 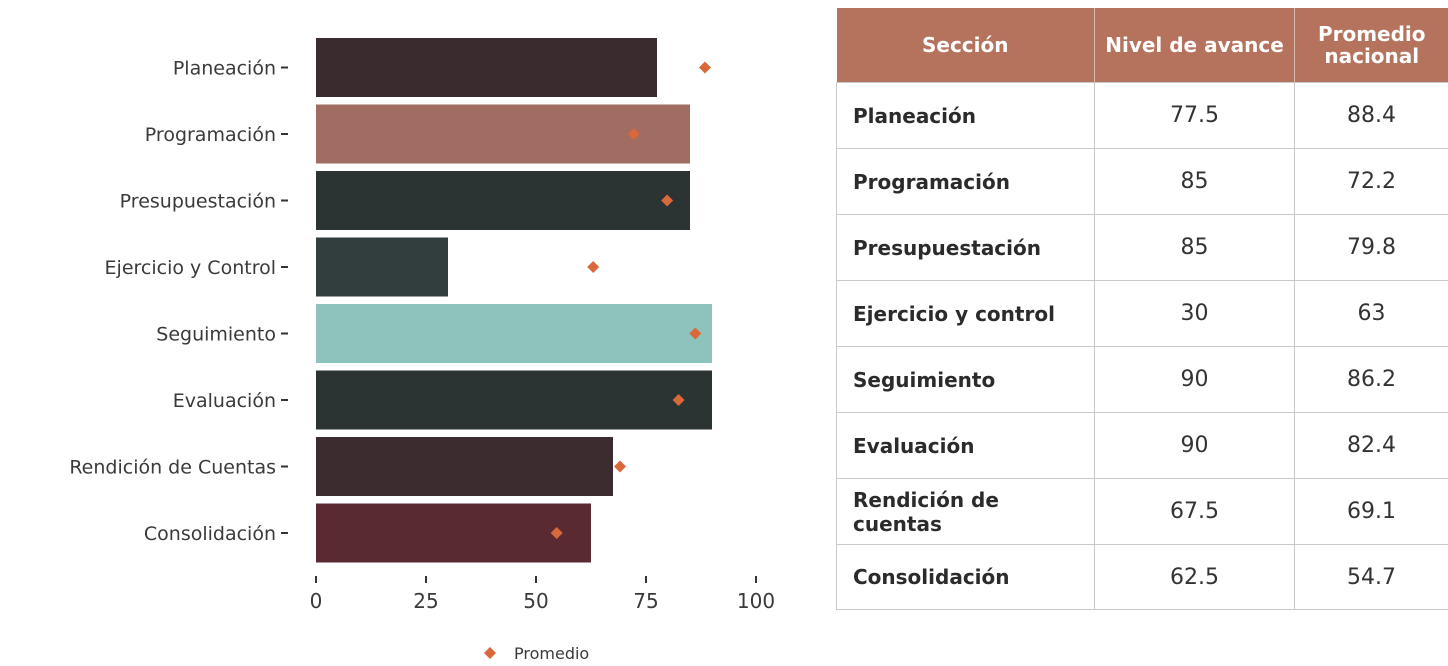 I want to click on row-section-cell: Rendición de cuentas, so click(x=965, y=511).